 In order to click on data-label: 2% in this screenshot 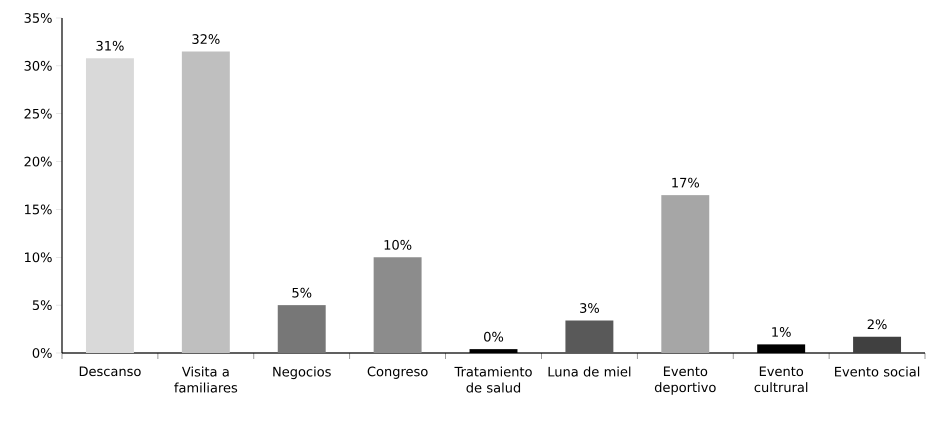, I will do `click(877, 324)`.